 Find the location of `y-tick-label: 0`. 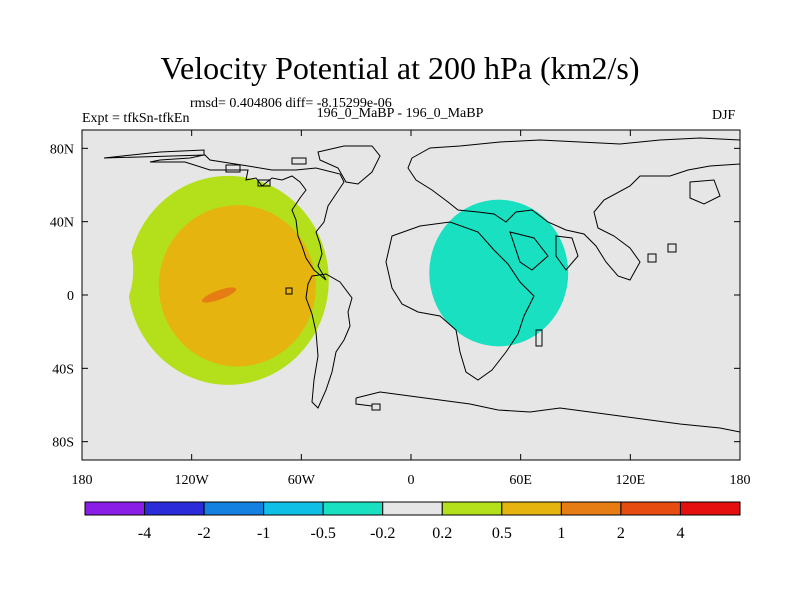

y-tick-label: 0 is located at coordinates (70, 296).